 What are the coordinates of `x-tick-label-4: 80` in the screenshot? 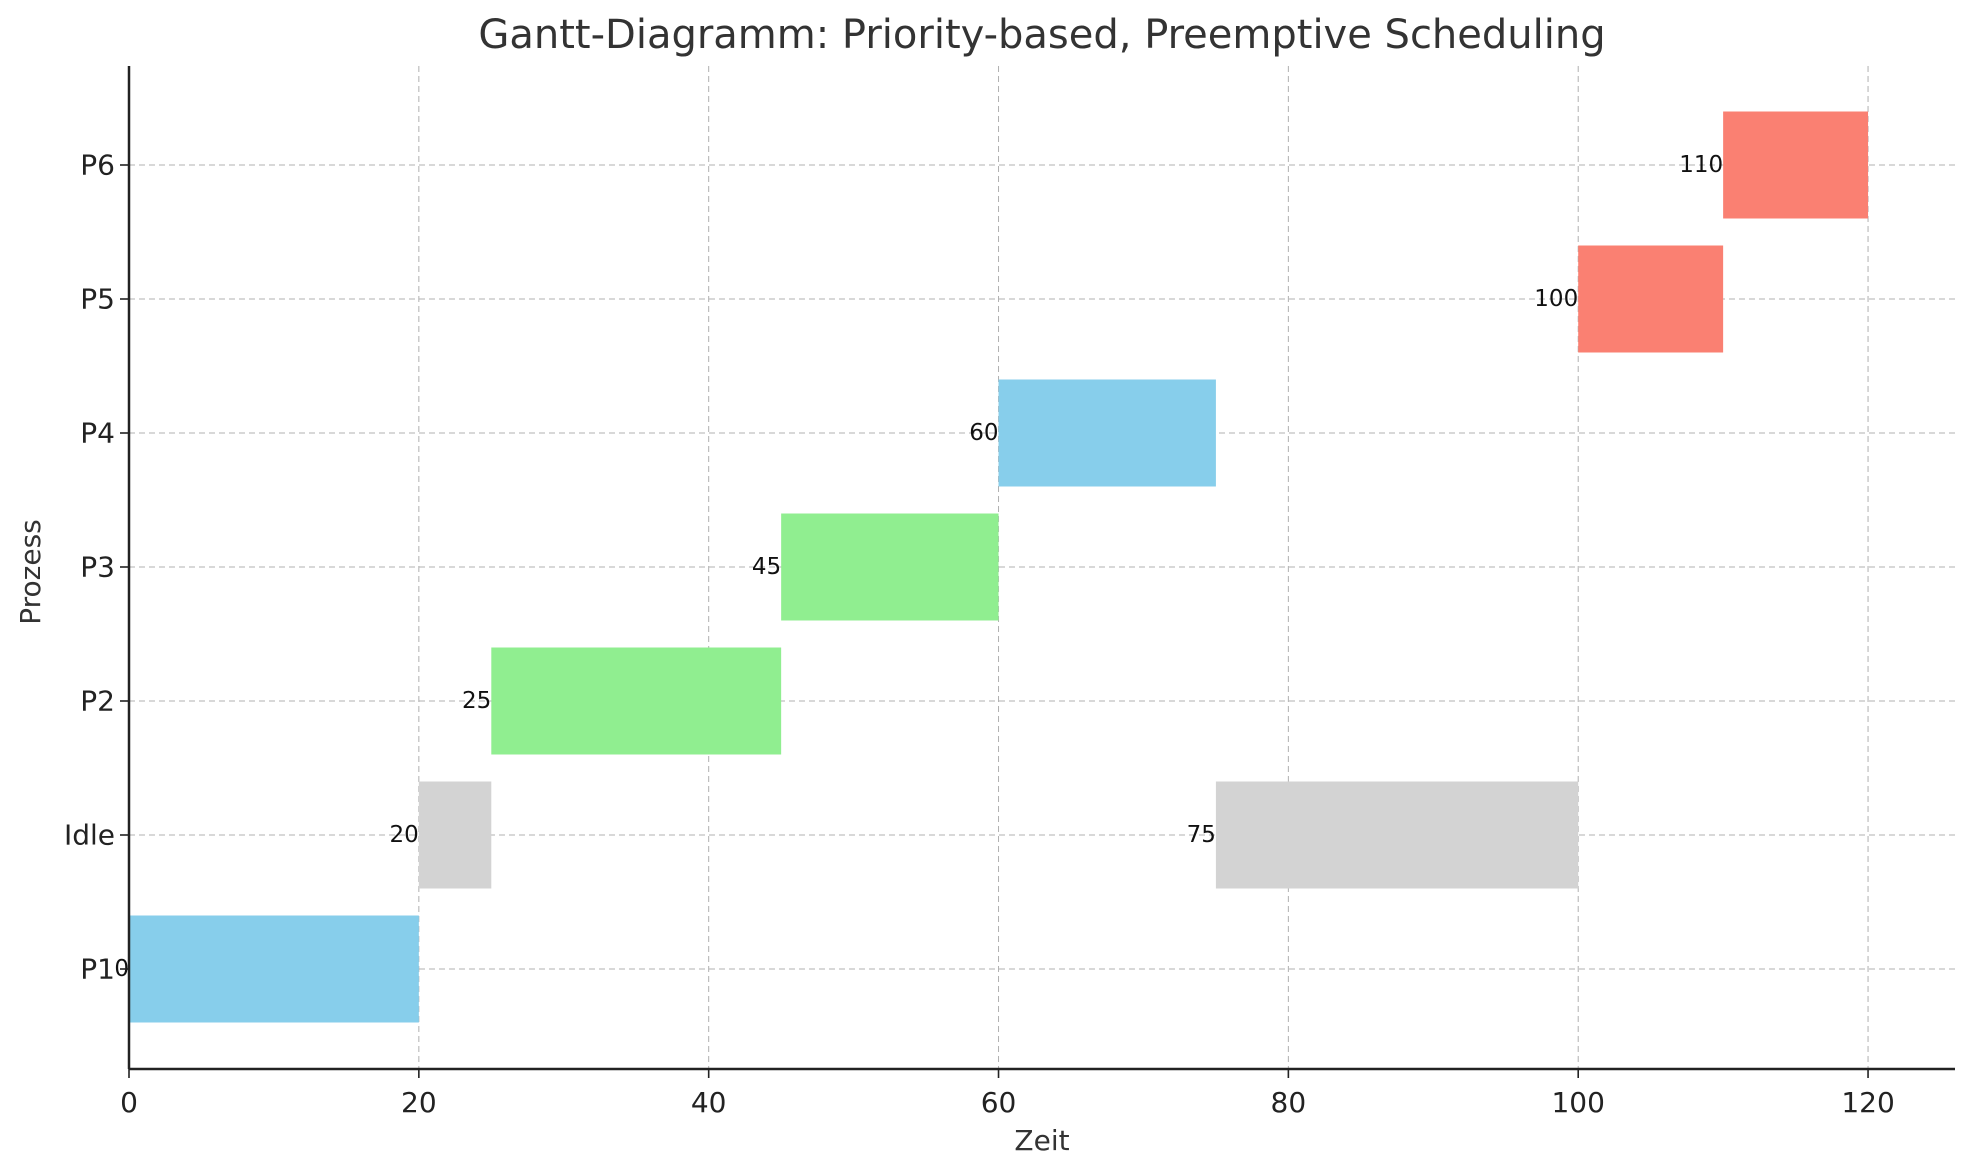 It's located at (1289, 1102).